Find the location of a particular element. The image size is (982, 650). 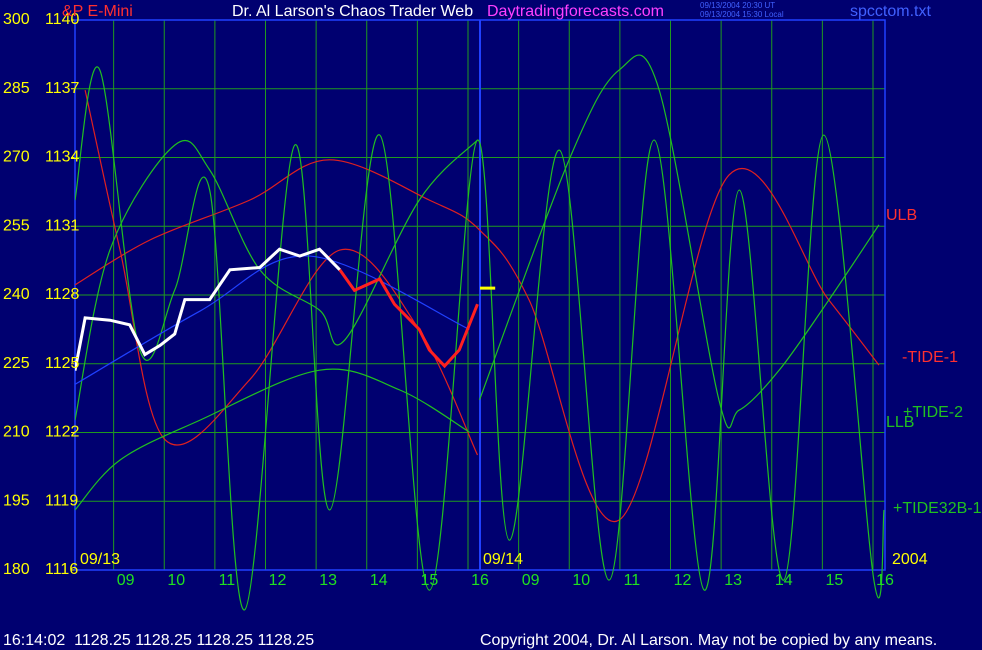

y-tick-label: 225 is located at coordinates (16, 363).